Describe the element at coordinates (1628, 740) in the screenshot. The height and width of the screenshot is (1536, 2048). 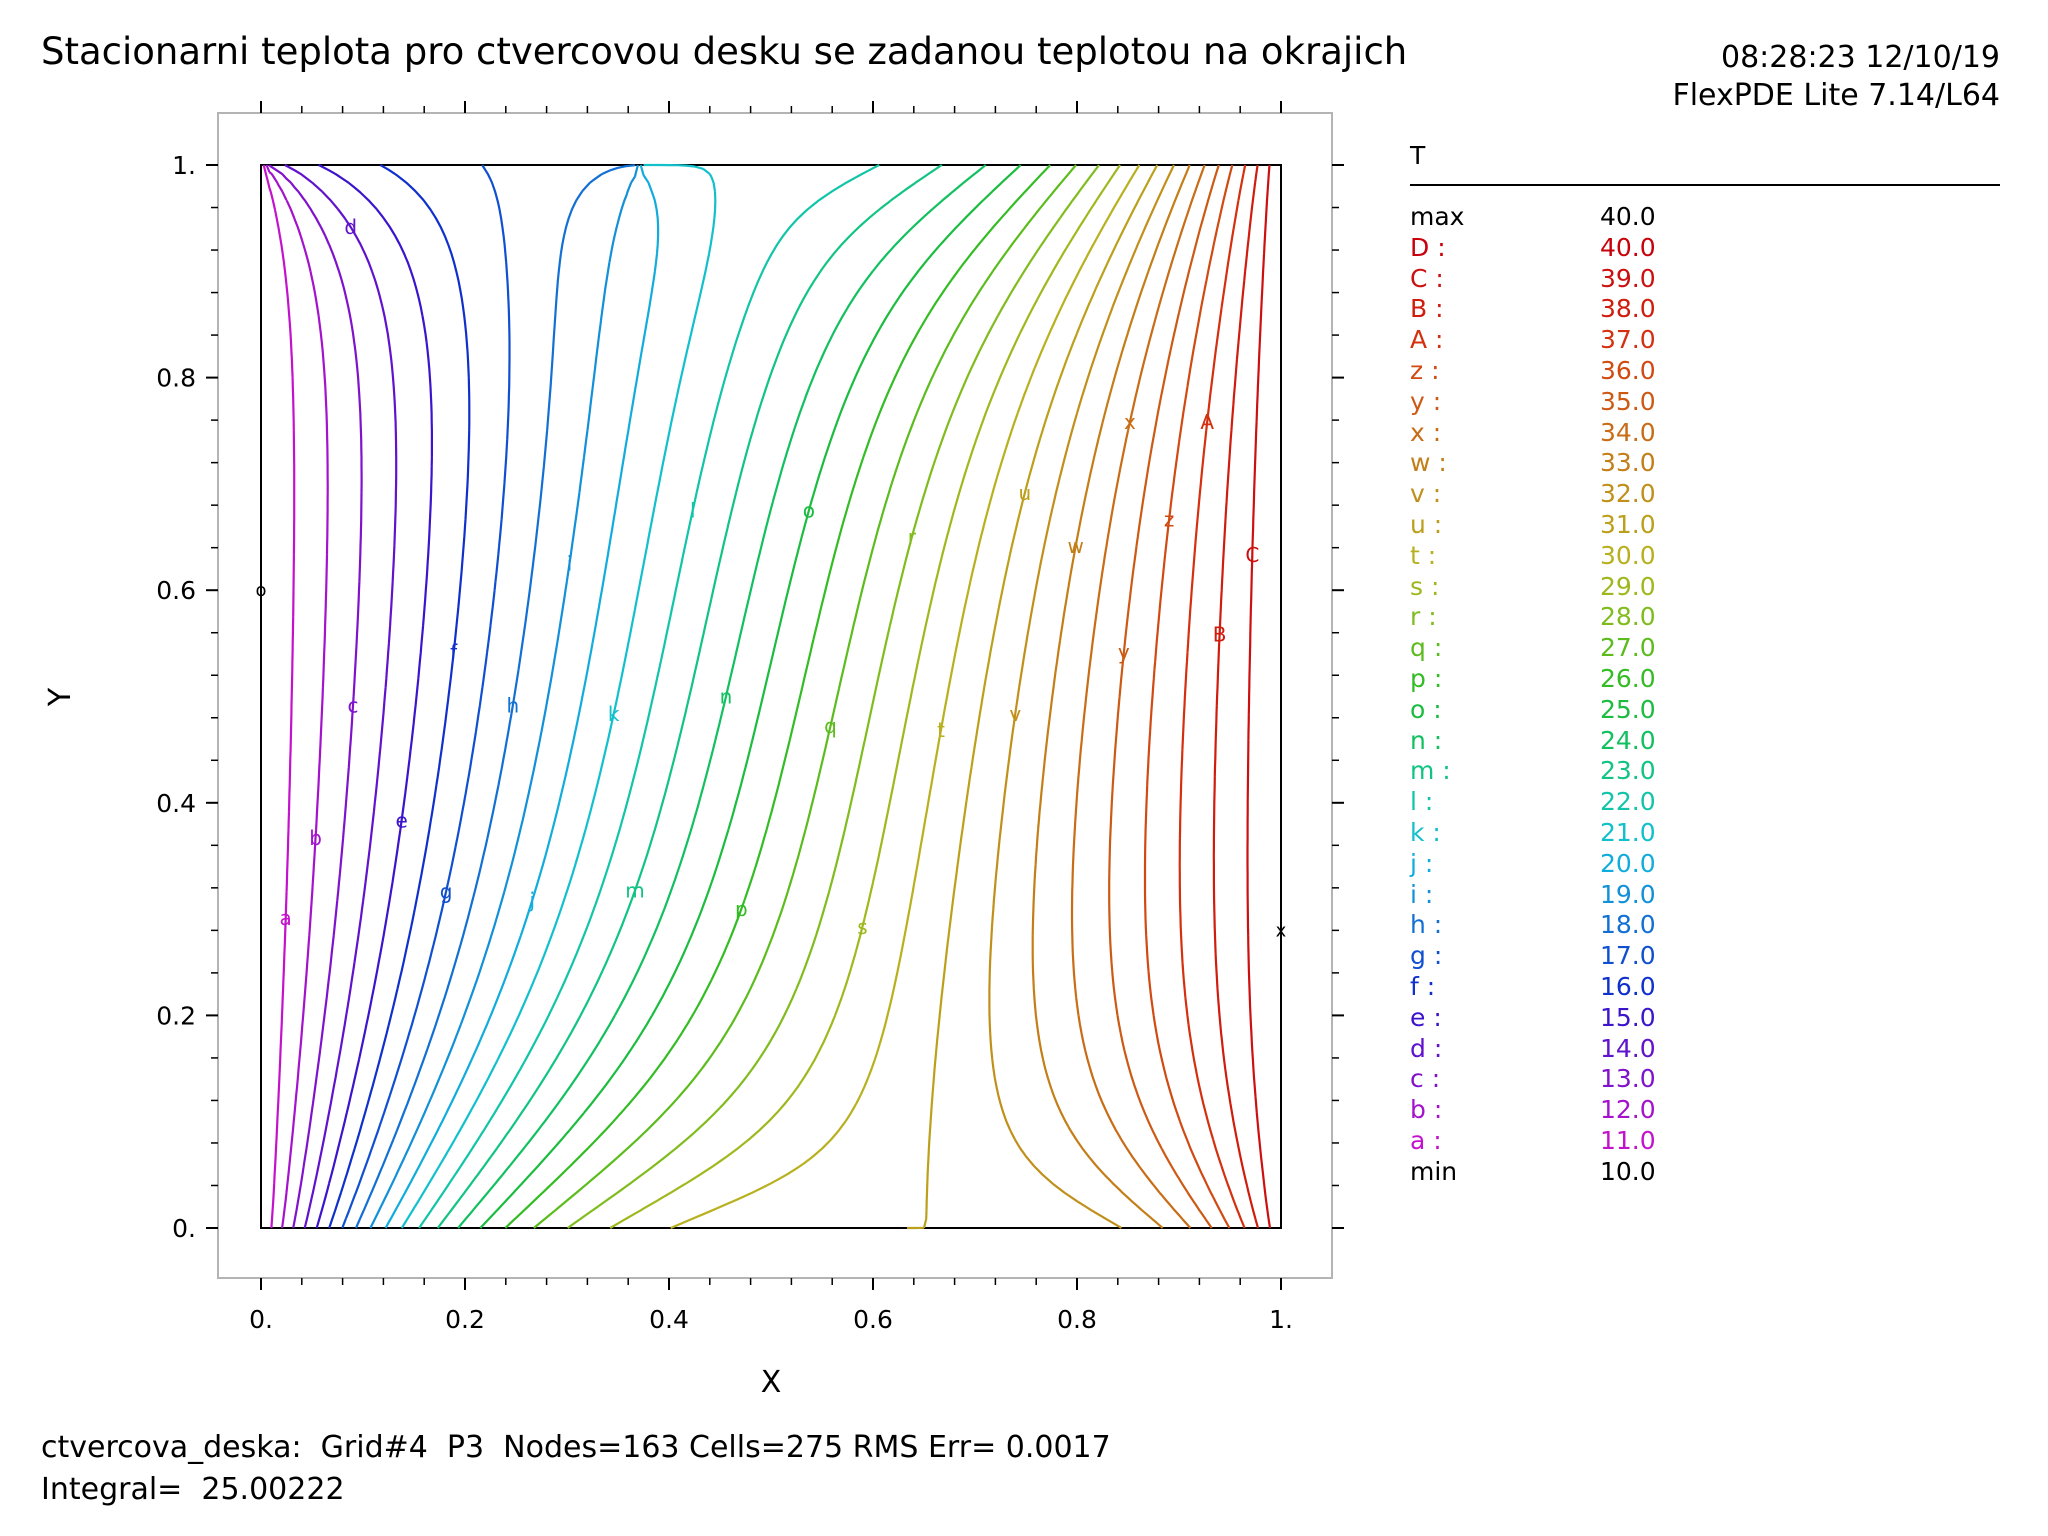
I see `legend-value: 24.0` at that location.